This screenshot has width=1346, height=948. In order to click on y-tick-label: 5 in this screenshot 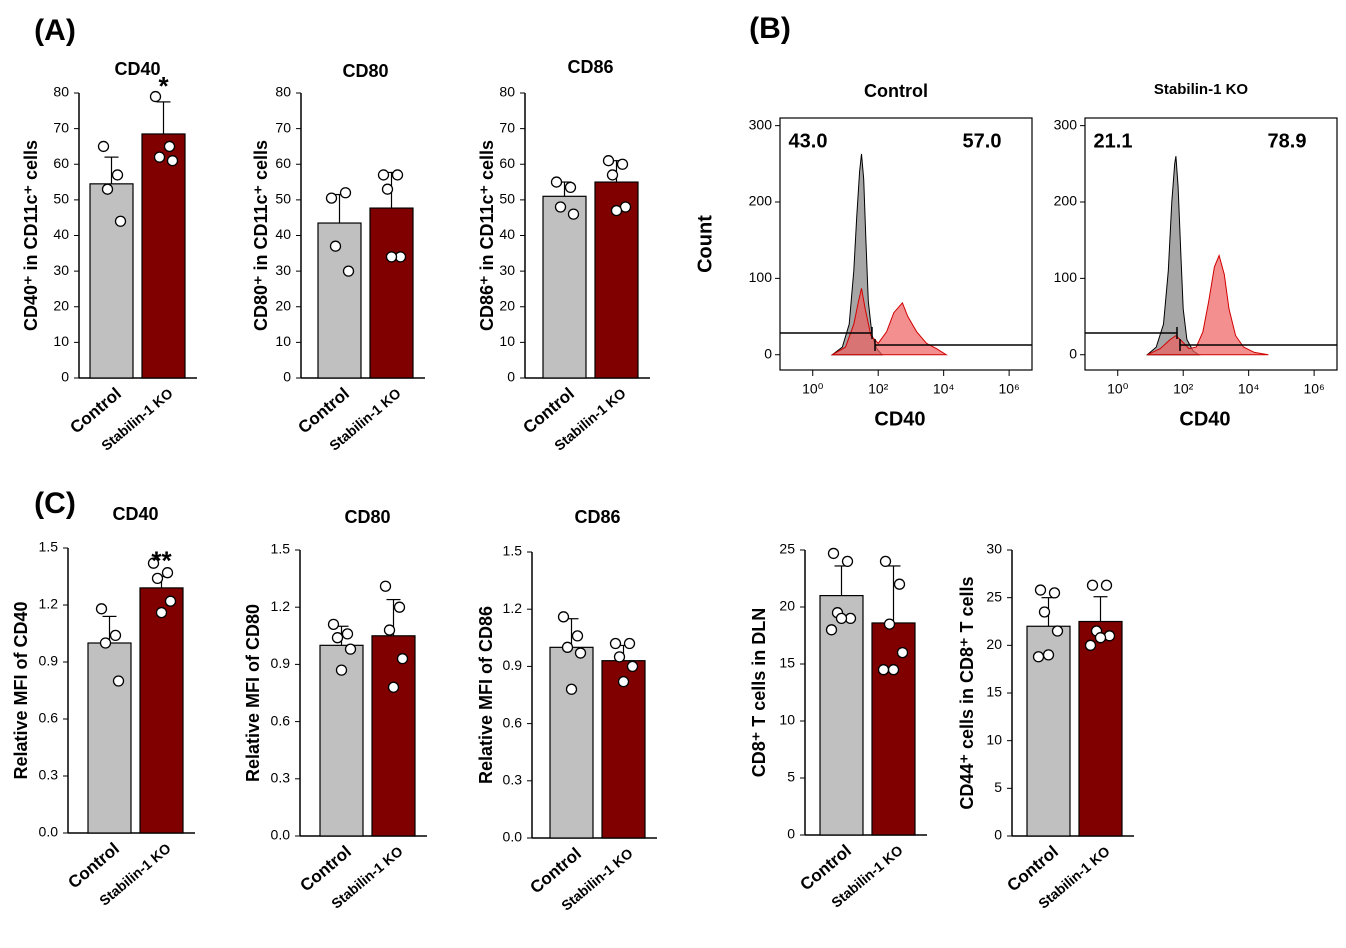, I will do `click(998, 787)`.